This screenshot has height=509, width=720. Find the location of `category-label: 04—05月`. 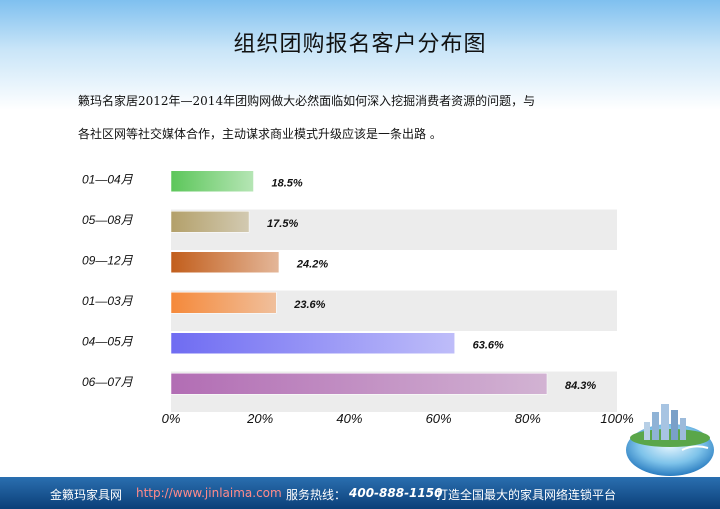

category-label: 04—05月 is located at coordinates (108, 341).